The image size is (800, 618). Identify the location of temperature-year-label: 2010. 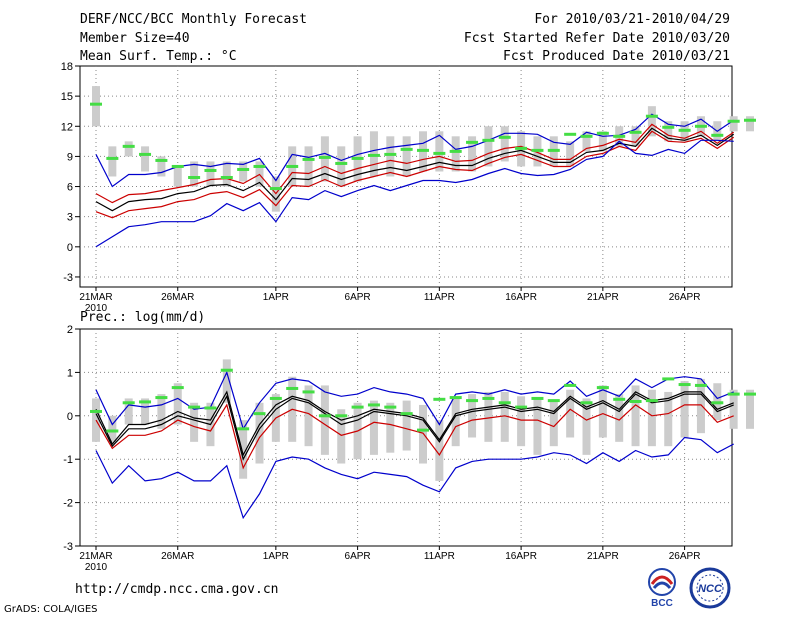
(96, 308).